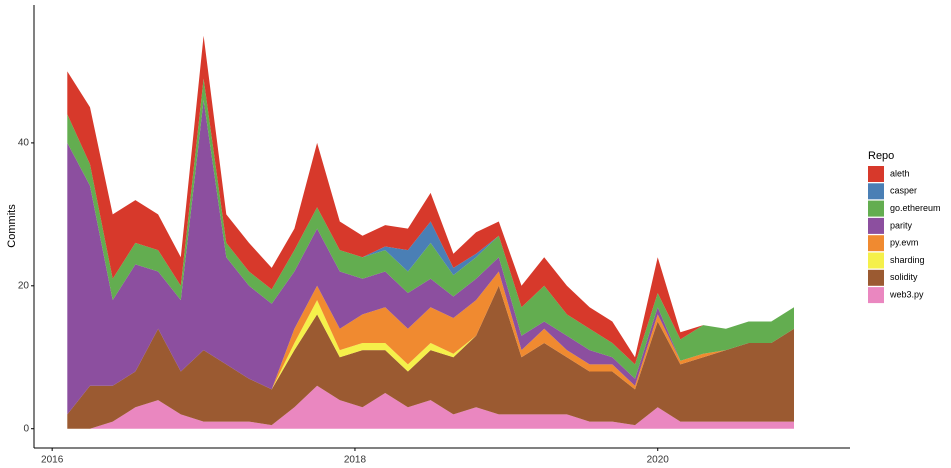  What do you see at coordinates (900, 173) in the screenshot?
I see `legend-label: aleth` at bounding box center [900, 173].